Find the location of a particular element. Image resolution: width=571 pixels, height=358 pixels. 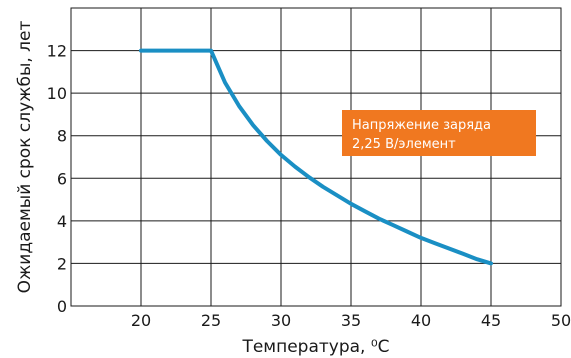

x-tick-label: 45 is located at coordinates (491, 320).